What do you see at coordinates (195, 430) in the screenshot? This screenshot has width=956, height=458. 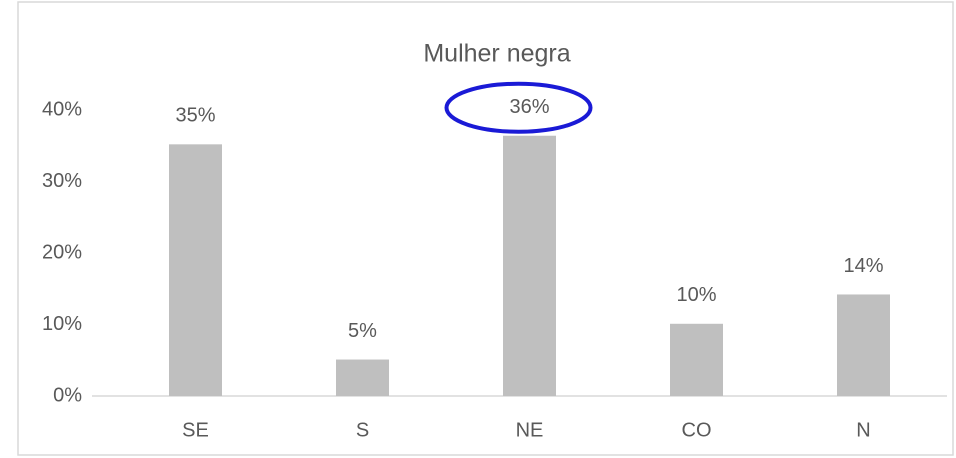 I see `x-tick-label: SE` at bounding box center [195, 430].